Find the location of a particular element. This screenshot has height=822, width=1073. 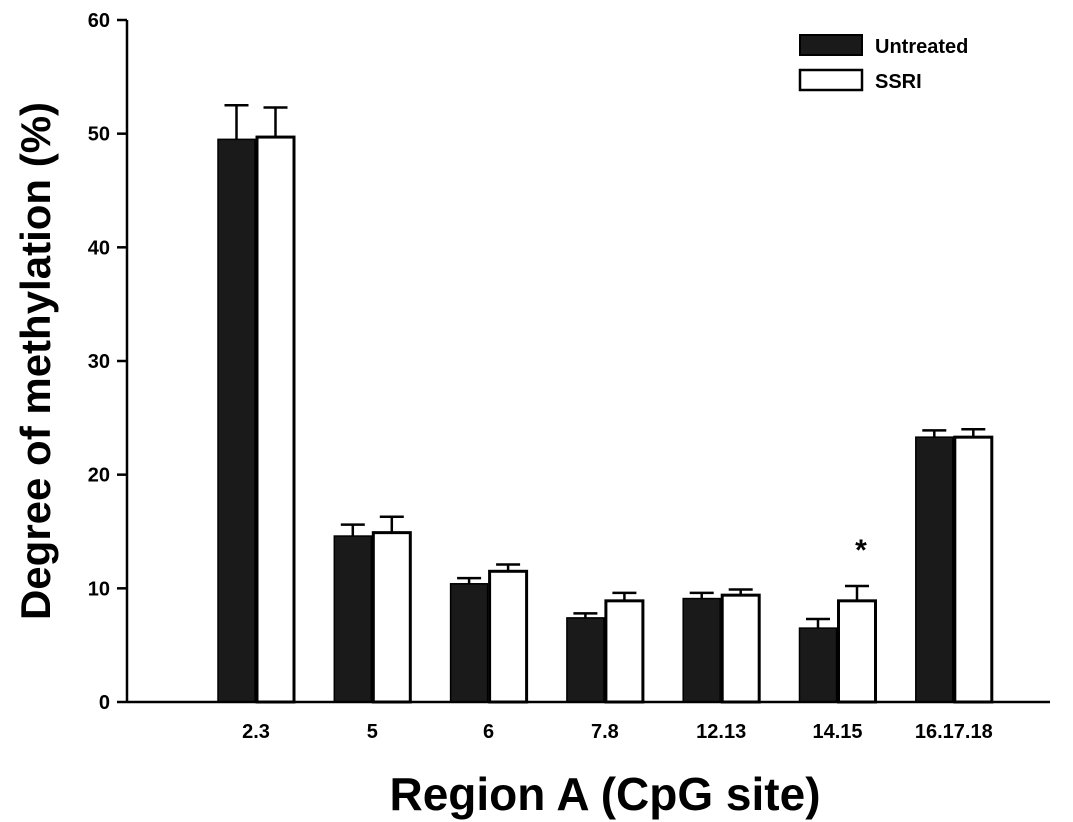

x-tick-label: 2.3 is located at coordinates (256, 732).